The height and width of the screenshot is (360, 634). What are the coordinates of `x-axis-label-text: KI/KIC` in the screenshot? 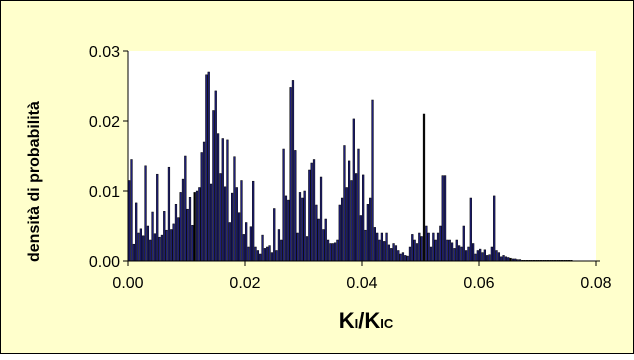 It's located at (366, 320).